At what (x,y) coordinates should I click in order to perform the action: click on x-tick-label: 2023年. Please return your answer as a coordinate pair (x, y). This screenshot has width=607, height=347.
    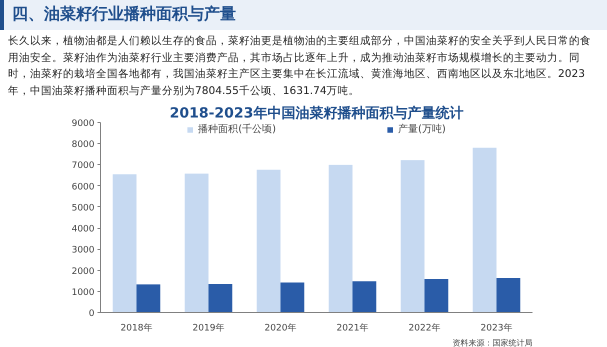
    Looking at the image, I should click on (496, 328).